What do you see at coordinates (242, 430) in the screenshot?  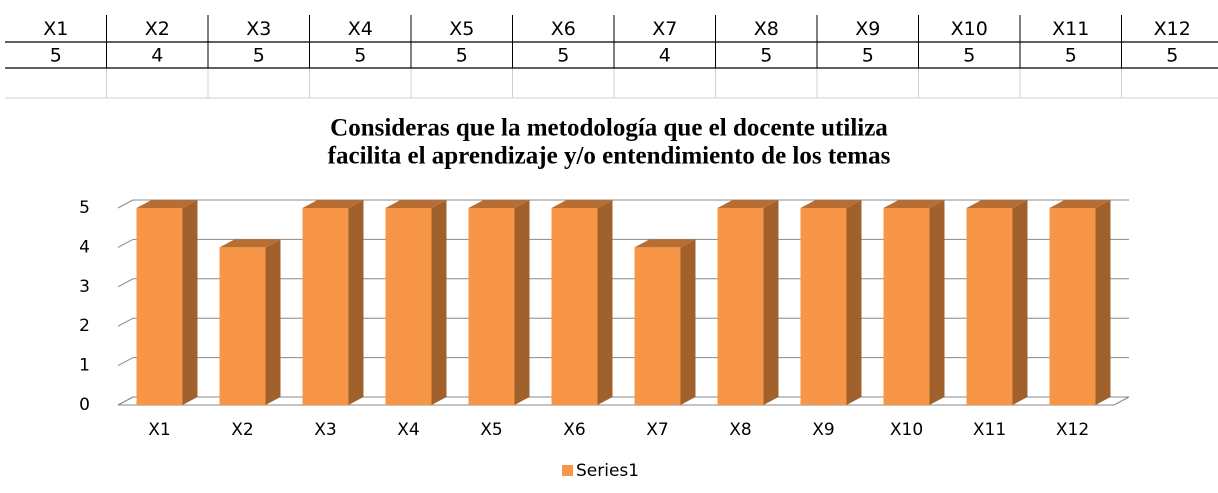 I see `x-tick-label: X2` at bounding box center [242, 430].